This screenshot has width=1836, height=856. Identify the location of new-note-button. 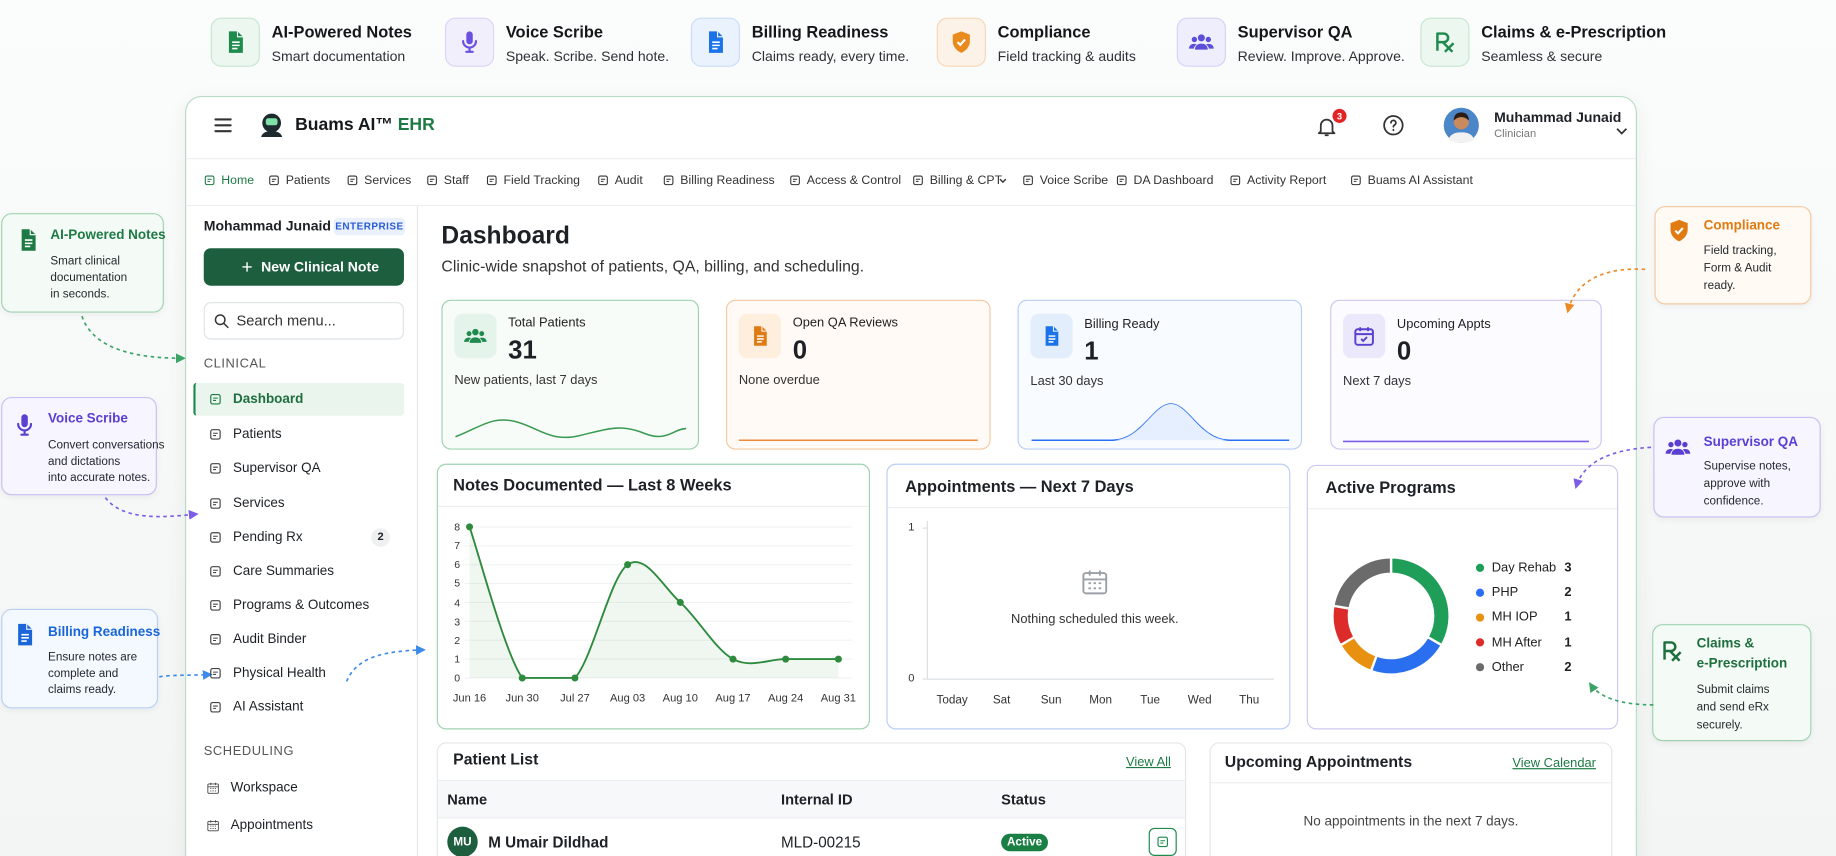
(303, 267).